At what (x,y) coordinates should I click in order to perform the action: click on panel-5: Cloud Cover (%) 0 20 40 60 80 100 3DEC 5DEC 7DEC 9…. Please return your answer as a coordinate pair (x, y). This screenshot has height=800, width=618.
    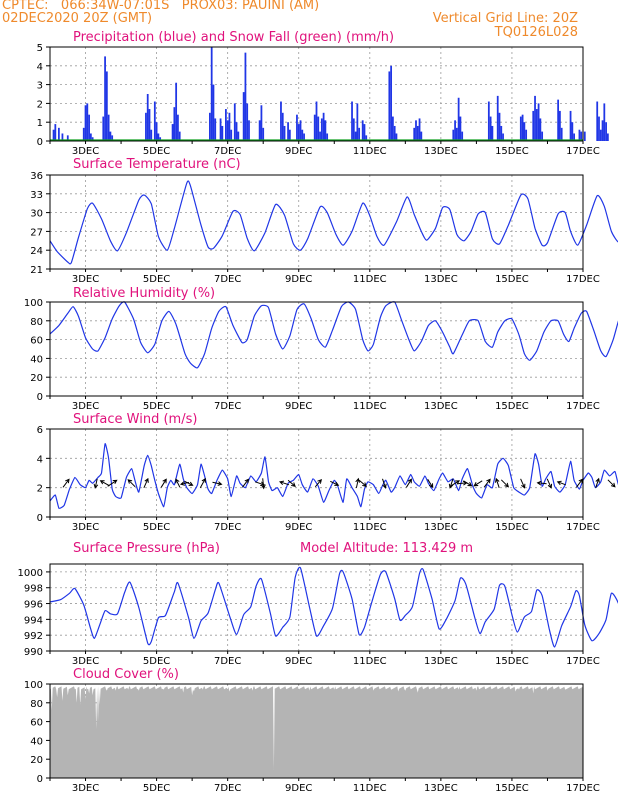
    Looking at the image, I should click on (312, 730).